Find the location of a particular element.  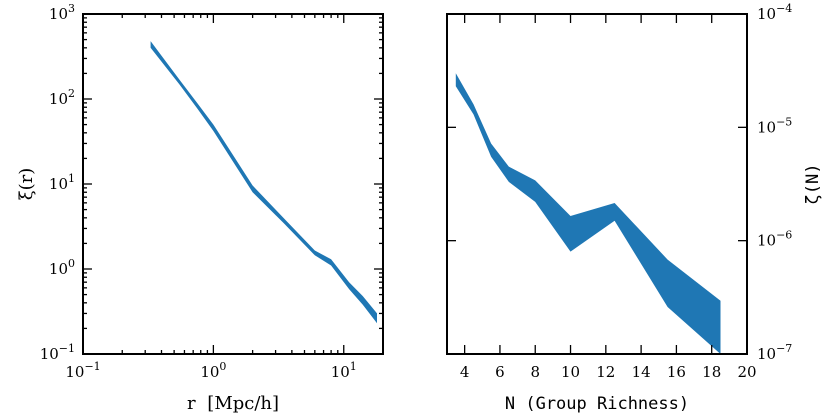

y-tick-label-exponent: 0 is located at coordinates (71, 263).